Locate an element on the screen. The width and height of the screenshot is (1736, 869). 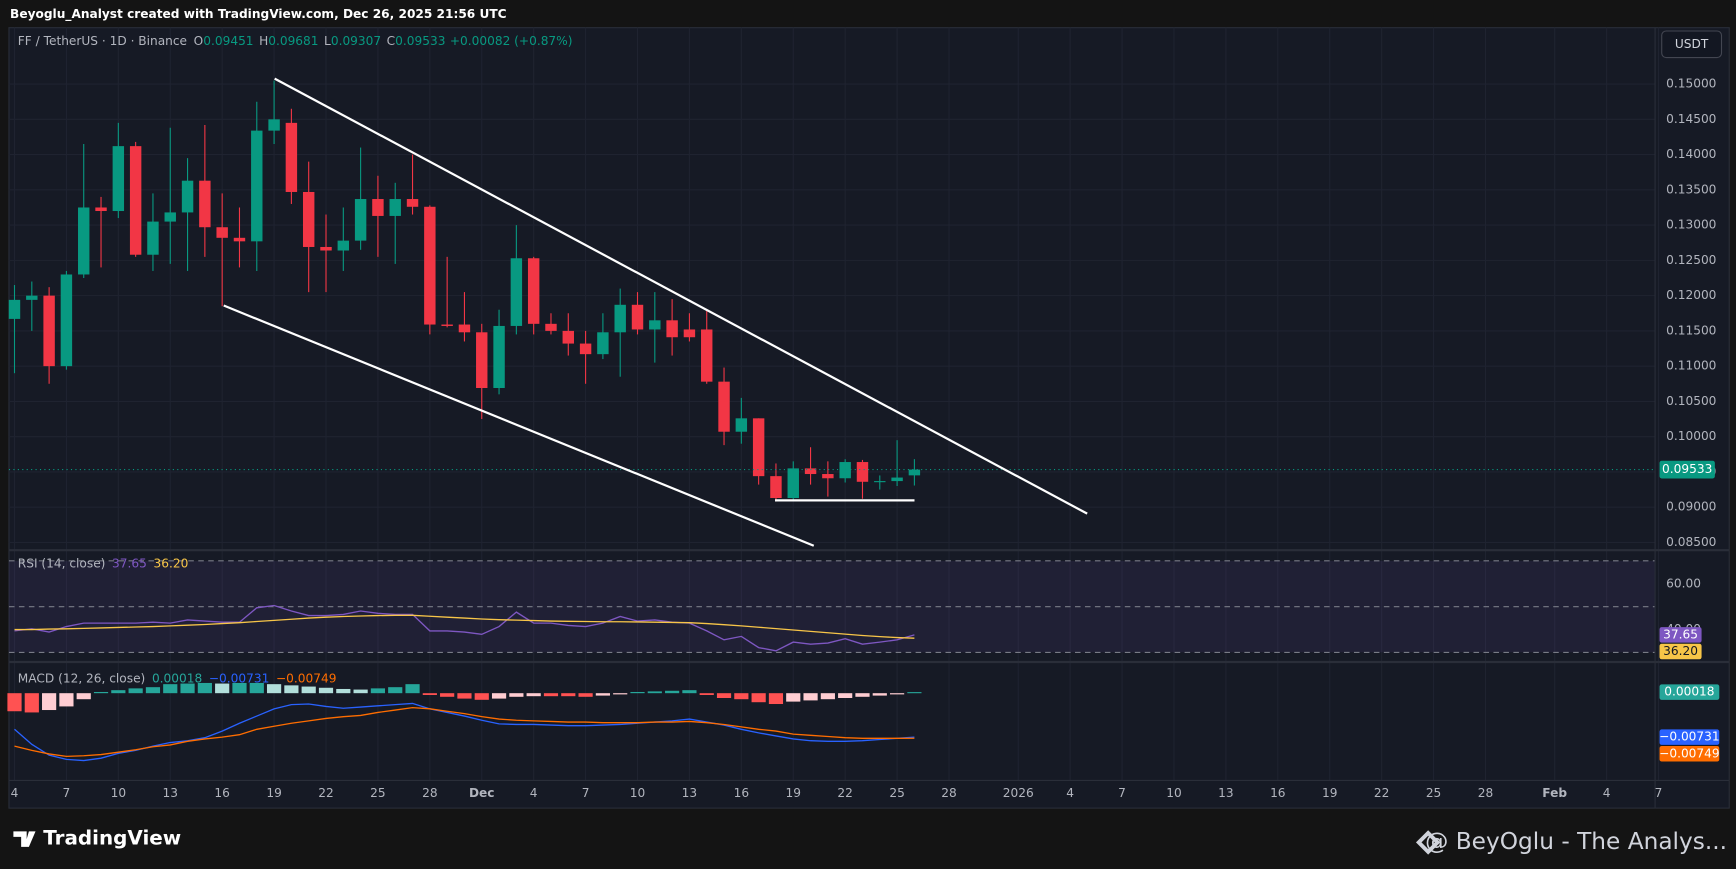
rsi-title: RSI (14, close) is located at coordinates (62, 563).